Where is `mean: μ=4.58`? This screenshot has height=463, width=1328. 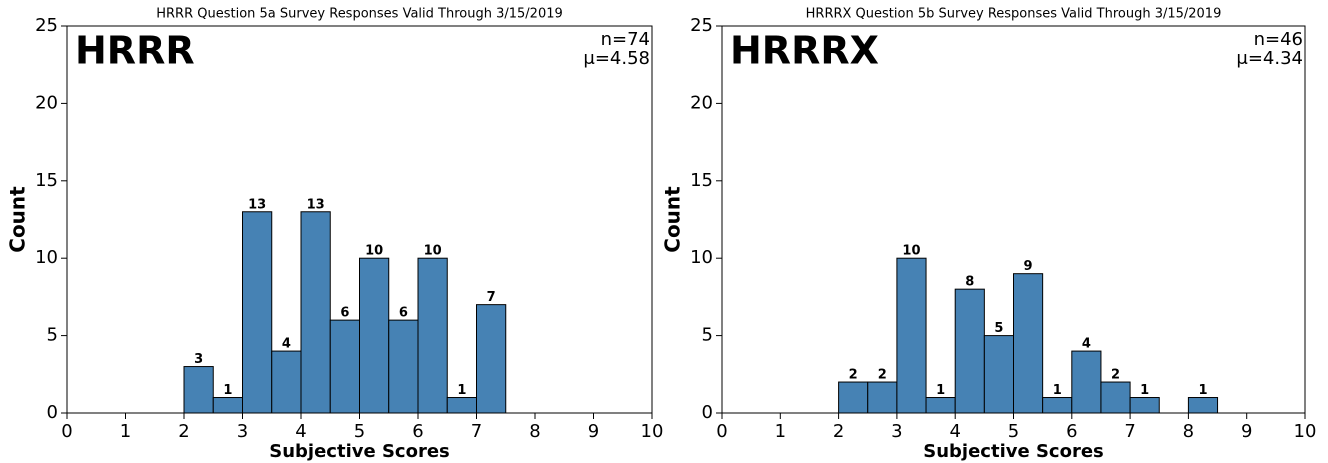 mean: μ=4.58 is located at coordinates (616, 58).